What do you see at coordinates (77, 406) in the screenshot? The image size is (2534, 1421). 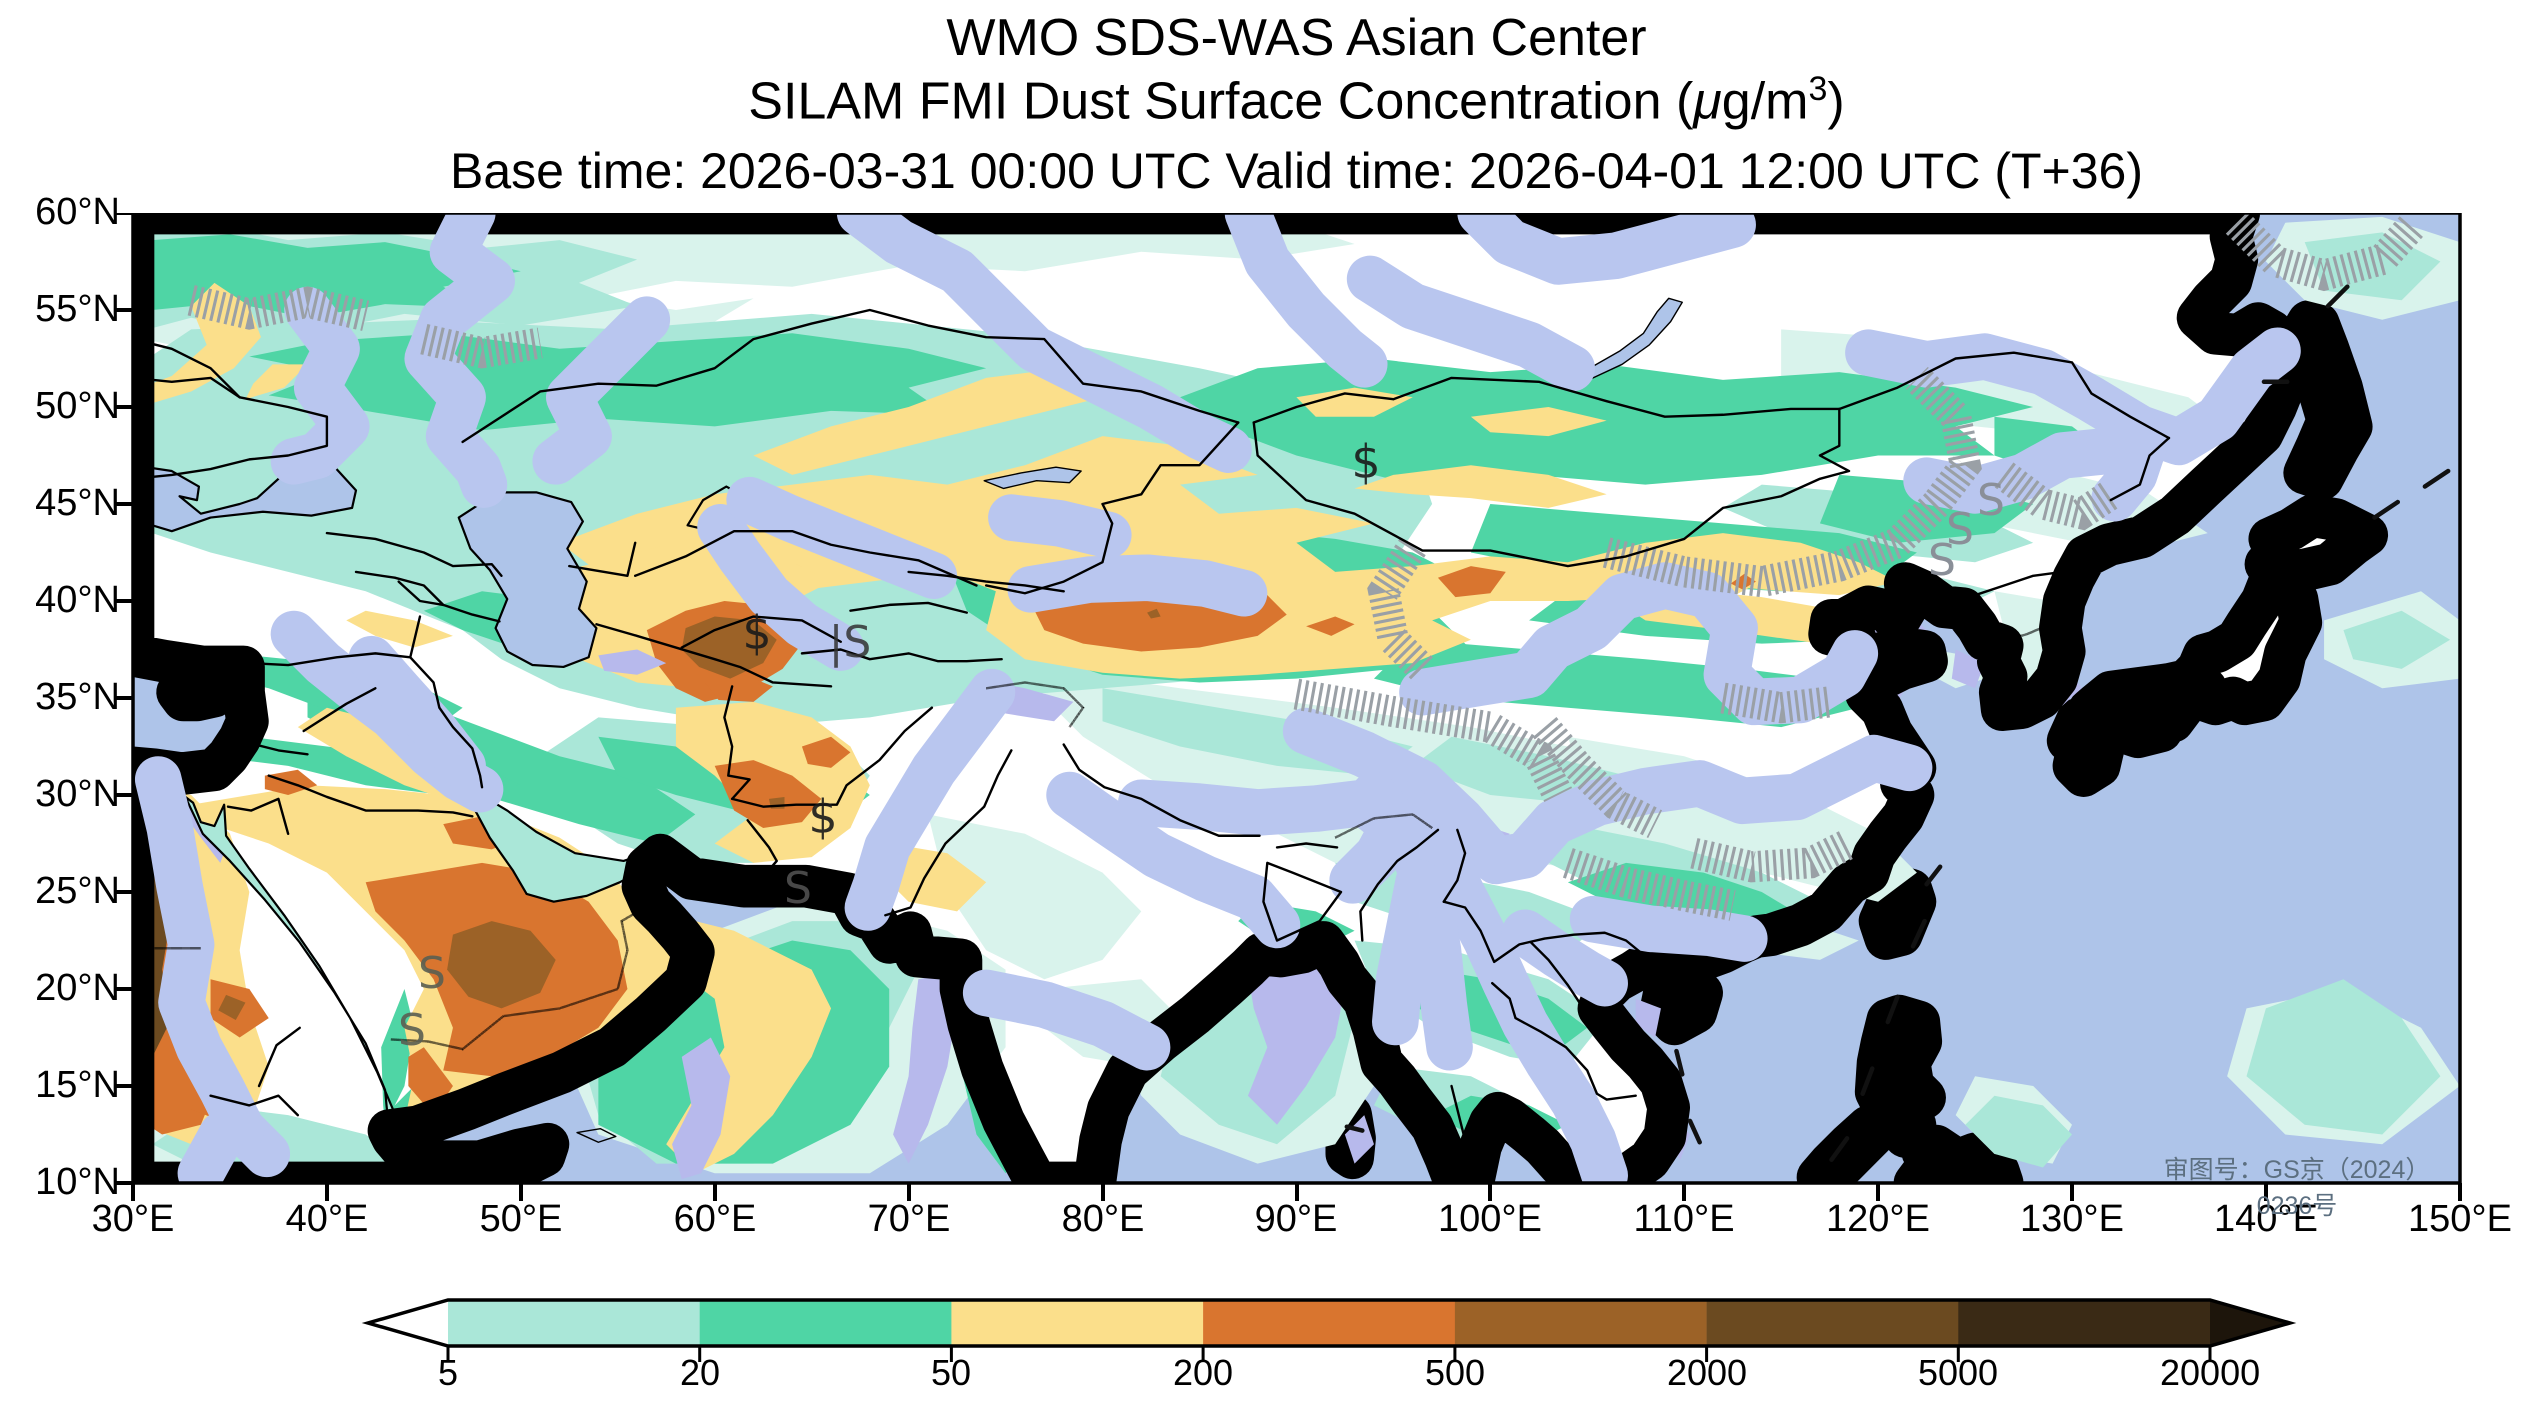 I see `lat-axis-label: 50°N` at bounding box center [77, 406].